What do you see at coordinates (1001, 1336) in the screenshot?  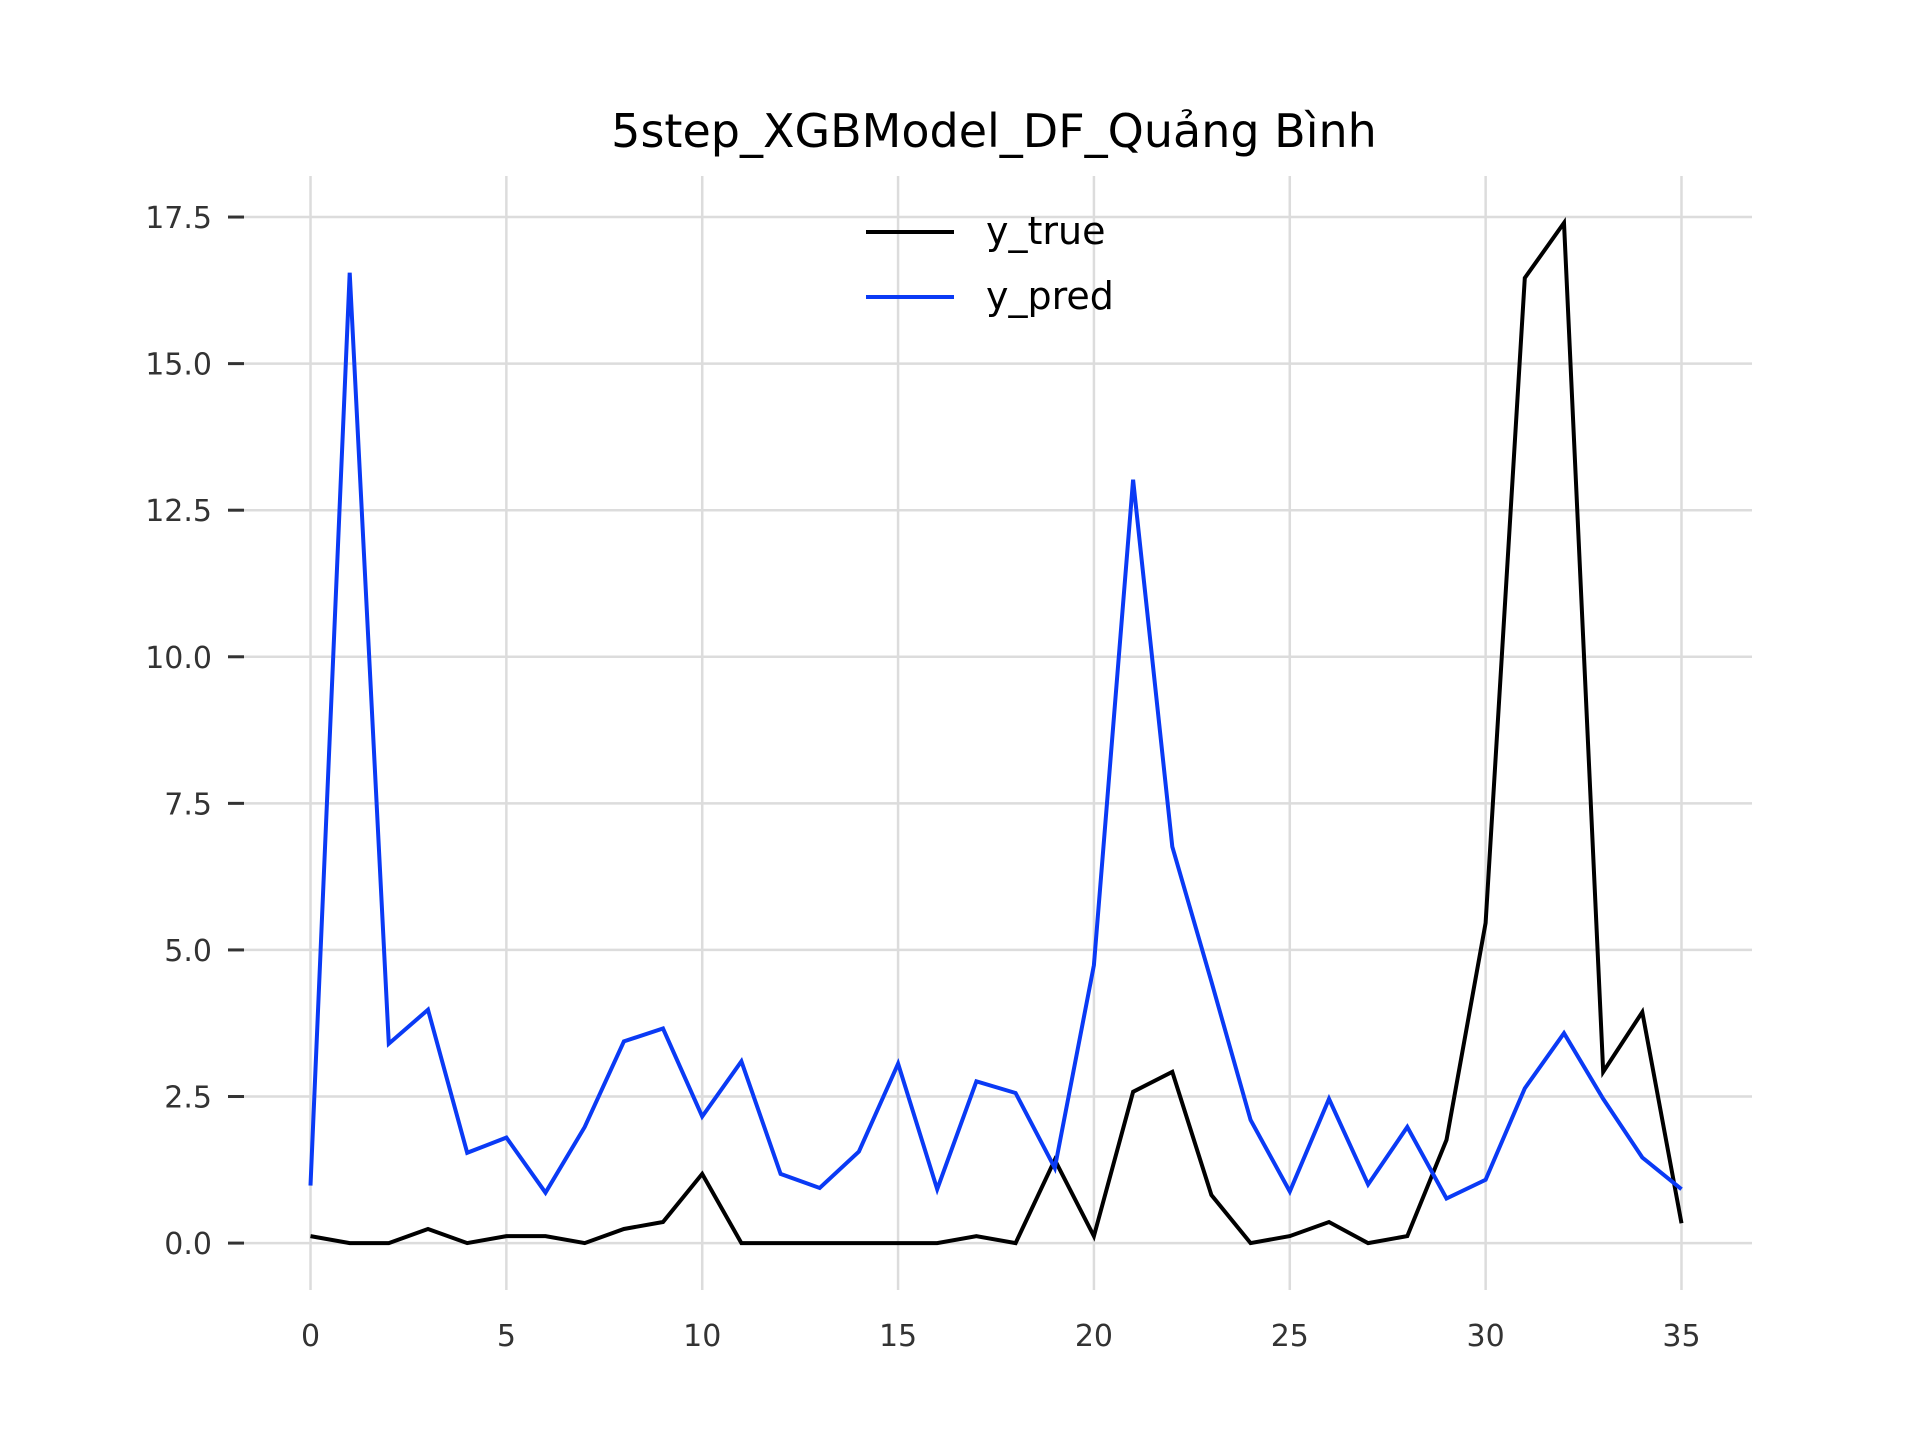 I see `x-axis: 0 5 10 15 20 25 30 35` at bounding box center [1001, 1336].